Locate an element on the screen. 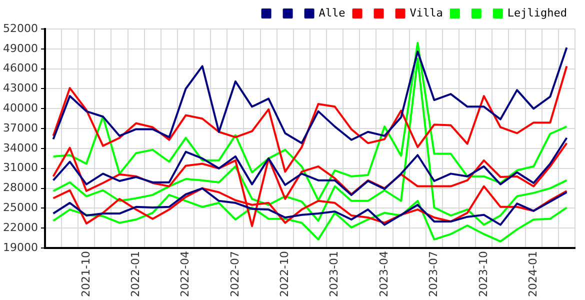  x-tick-label: 2023-01 is located at coordinates (334, 274).